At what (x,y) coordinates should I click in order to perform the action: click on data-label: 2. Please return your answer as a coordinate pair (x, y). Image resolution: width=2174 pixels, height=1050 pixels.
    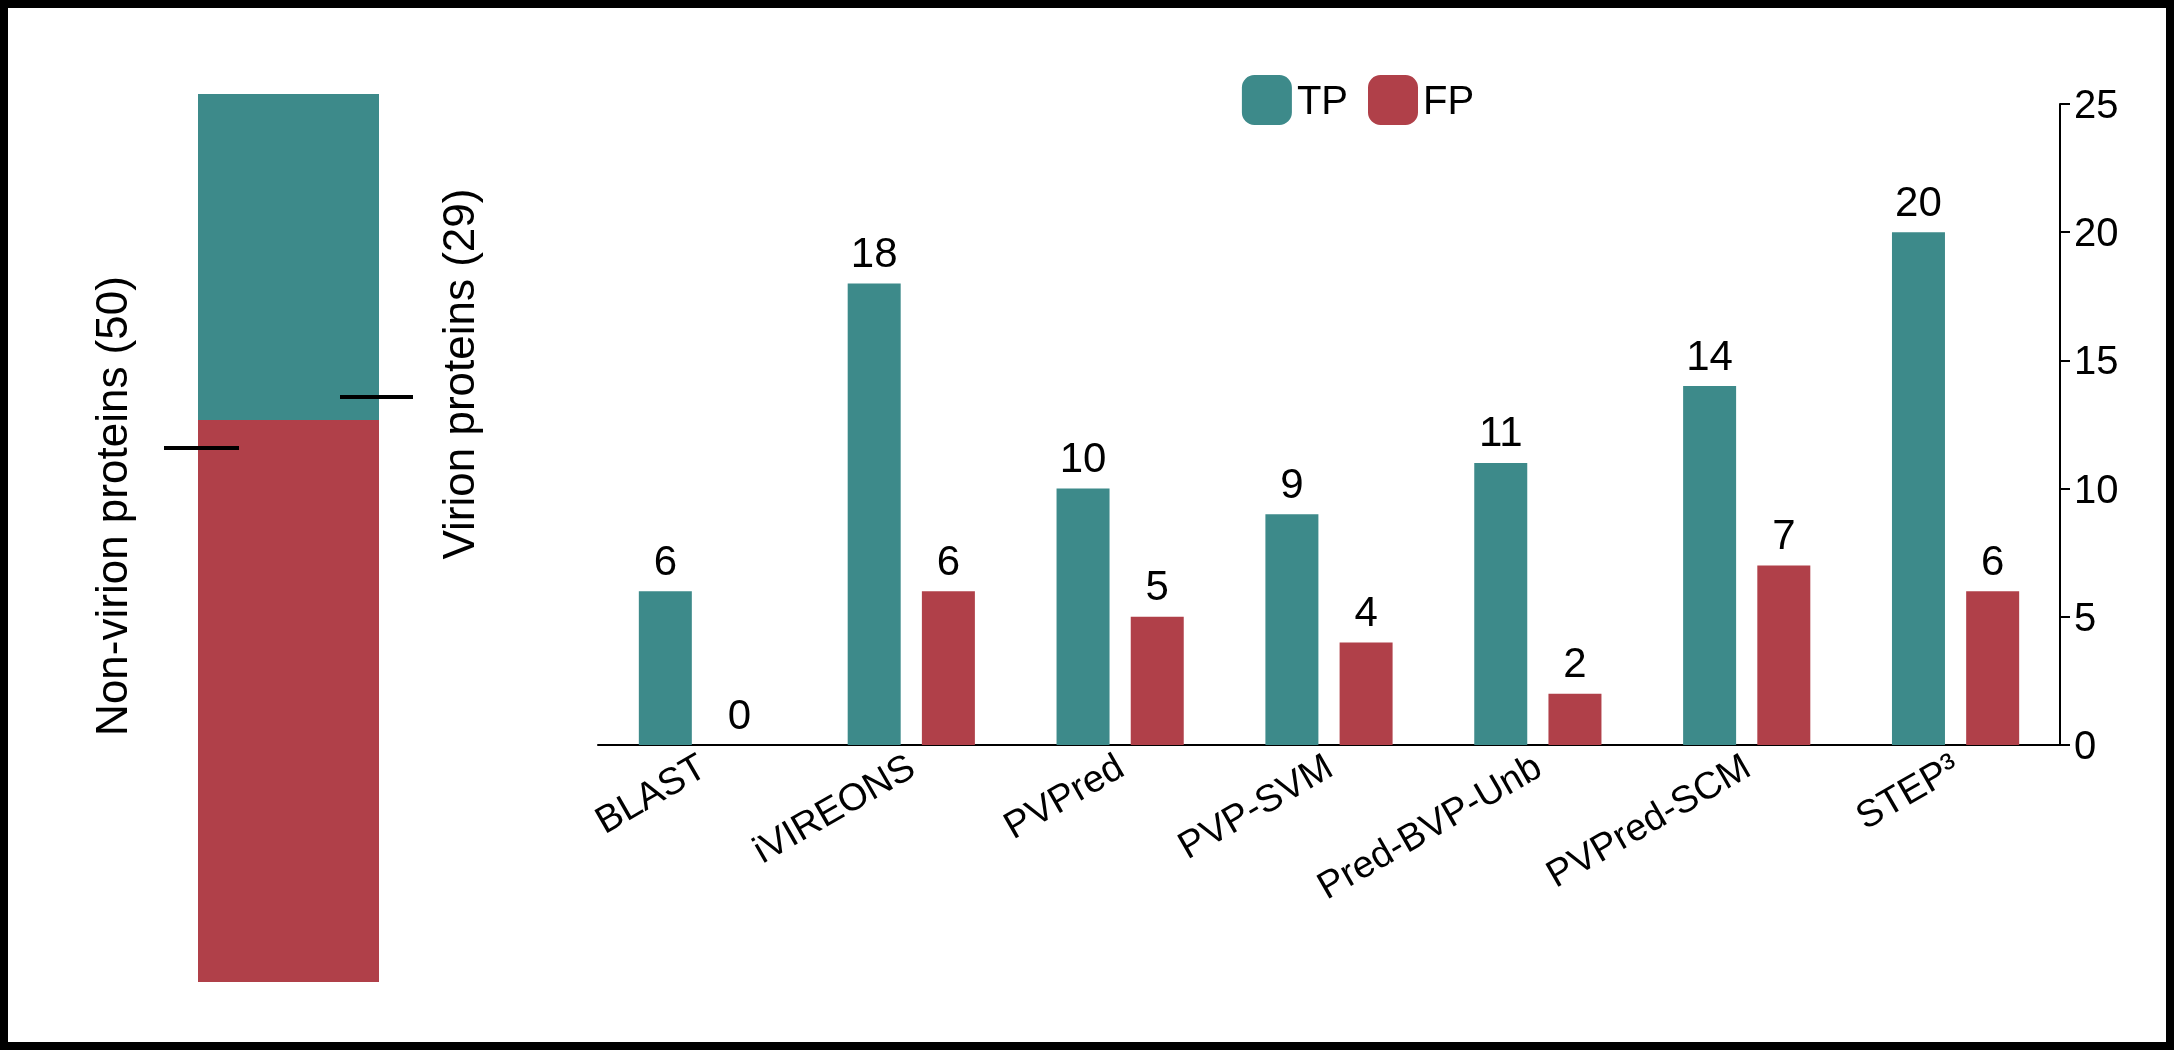
    Looking at the image, I should click on (1575, 663).